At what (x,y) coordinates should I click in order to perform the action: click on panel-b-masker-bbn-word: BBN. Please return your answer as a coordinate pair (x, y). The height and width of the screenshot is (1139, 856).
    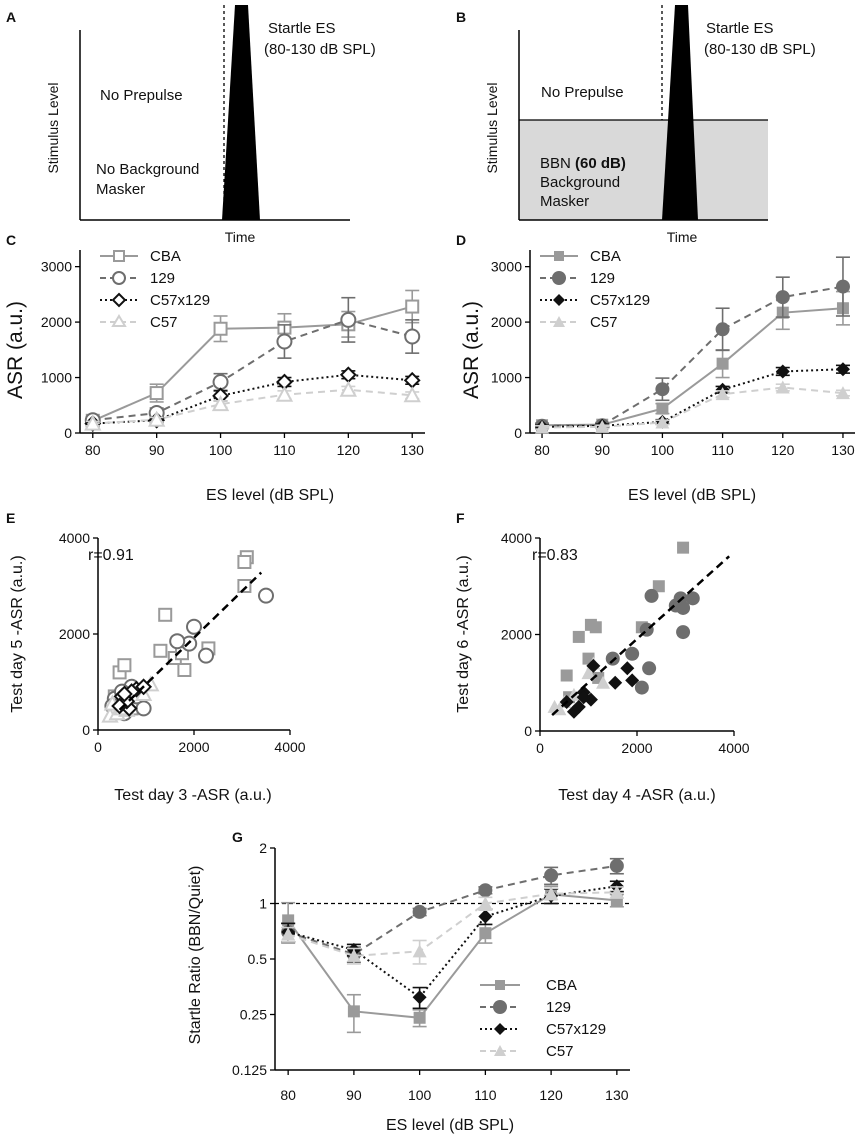
    Looking at the image, I should click on (555, 163).